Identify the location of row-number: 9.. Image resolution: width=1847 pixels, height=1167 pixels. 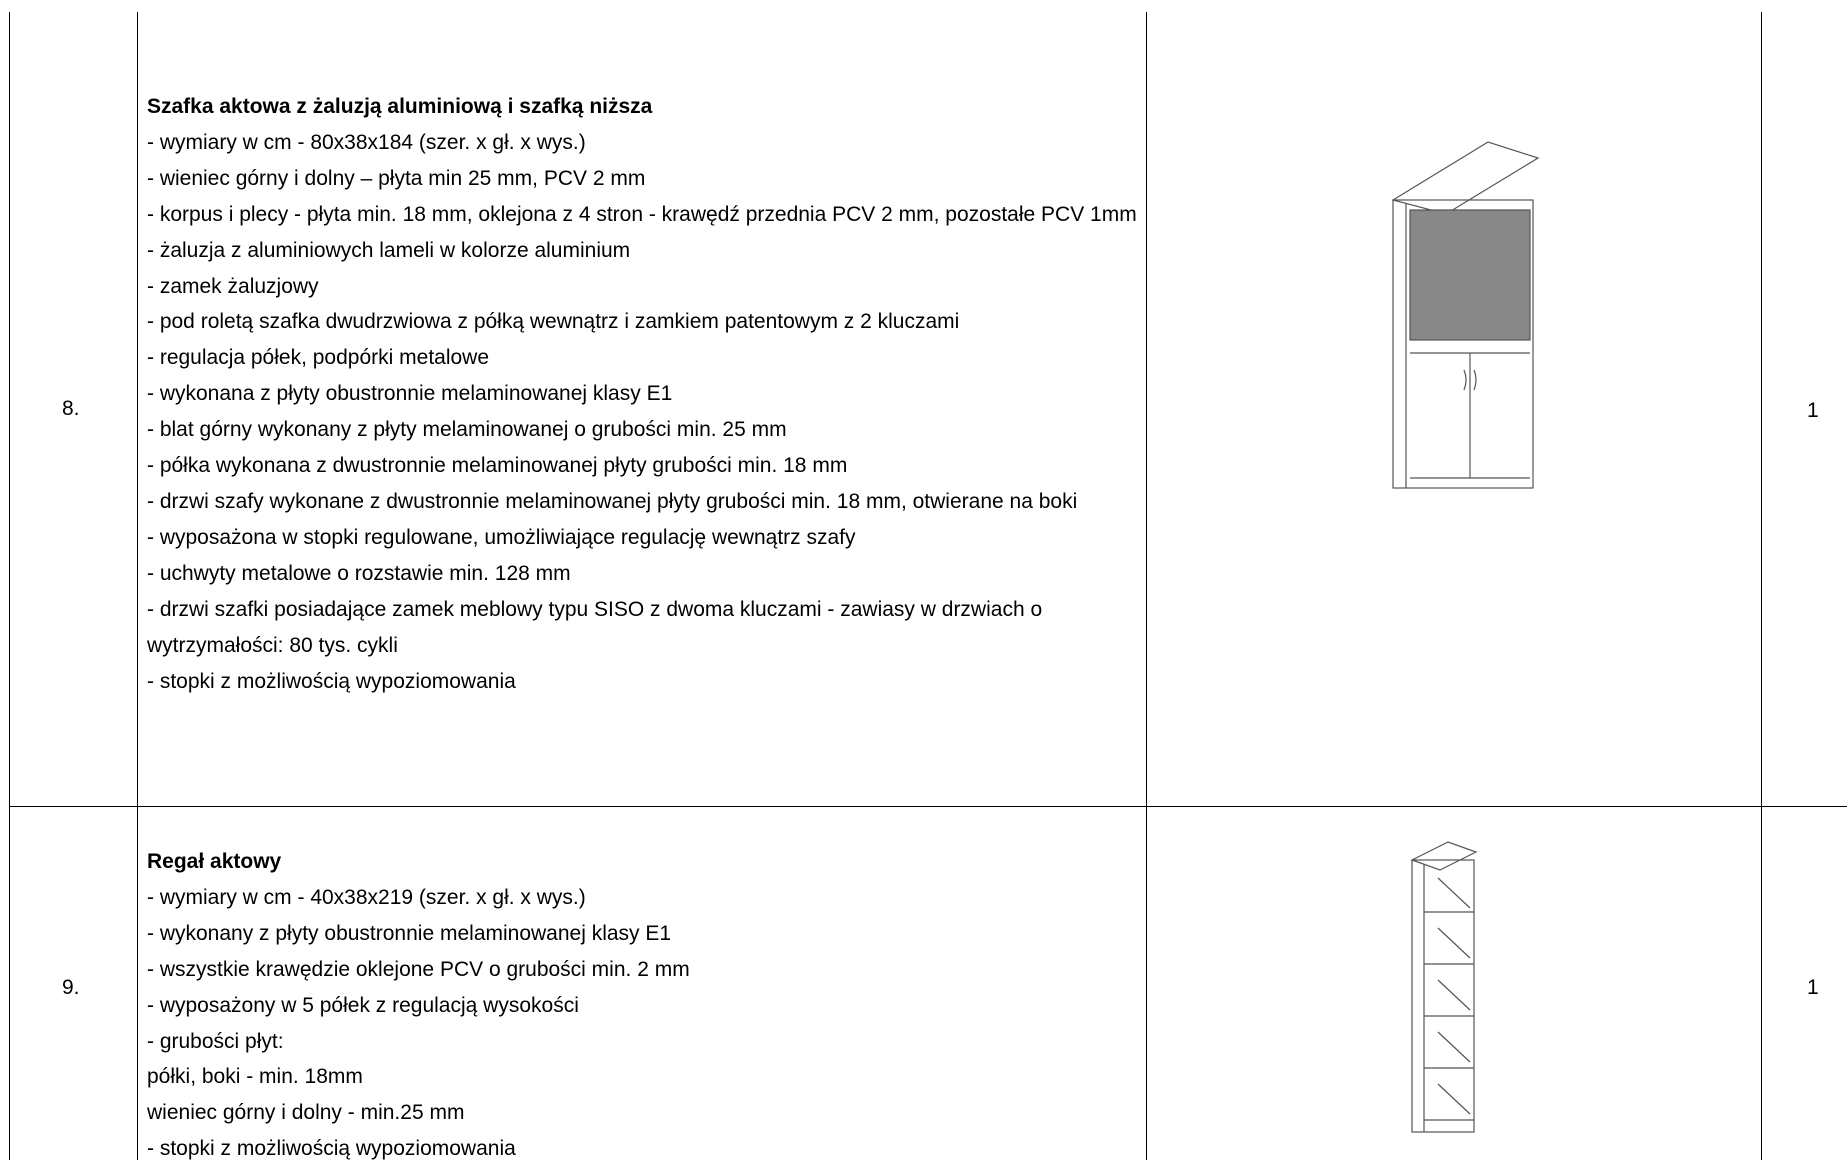
(71, 987).